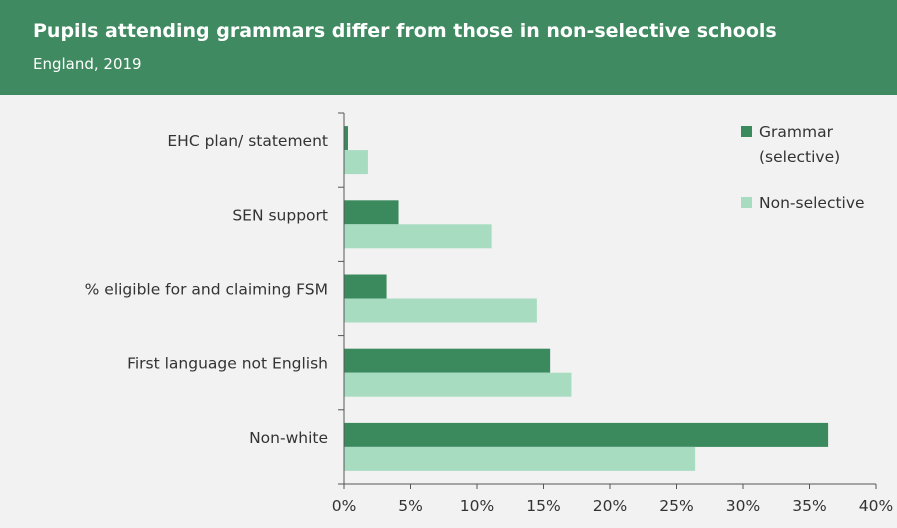  What do you see at coordinates (812, 203) in the screenshot?
I see `legend-label: Non-selective` at bounding box center [812, 203].